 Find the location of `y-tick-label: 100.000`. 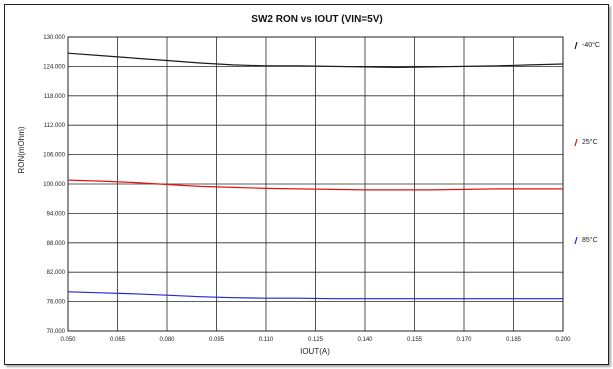

y-tick-label: 100.000 is located at coordinates (54, 185).